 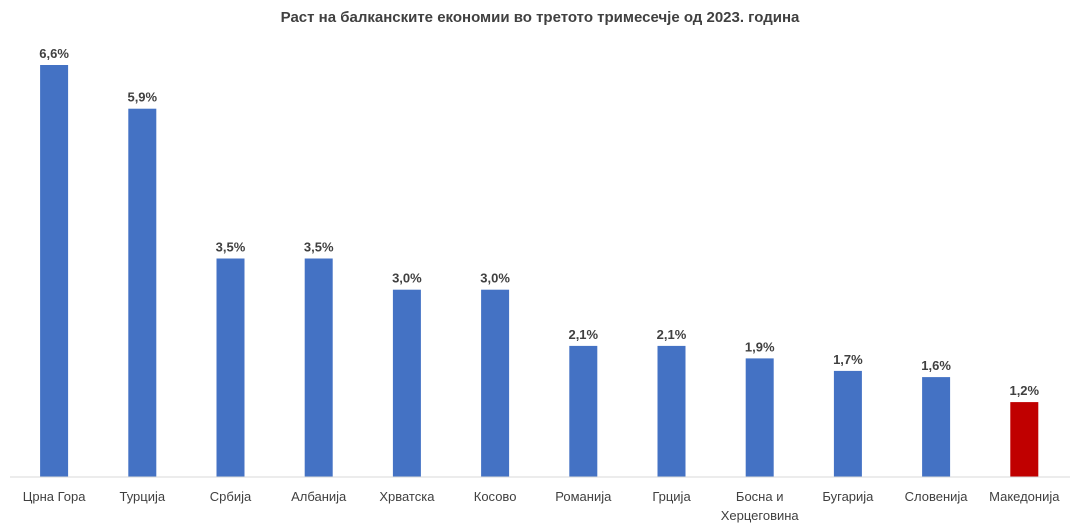 What do you see at coordinates (583, 496) in the screenshot?
I see `category-label-6: Романија` at bounding box center [583, 496].